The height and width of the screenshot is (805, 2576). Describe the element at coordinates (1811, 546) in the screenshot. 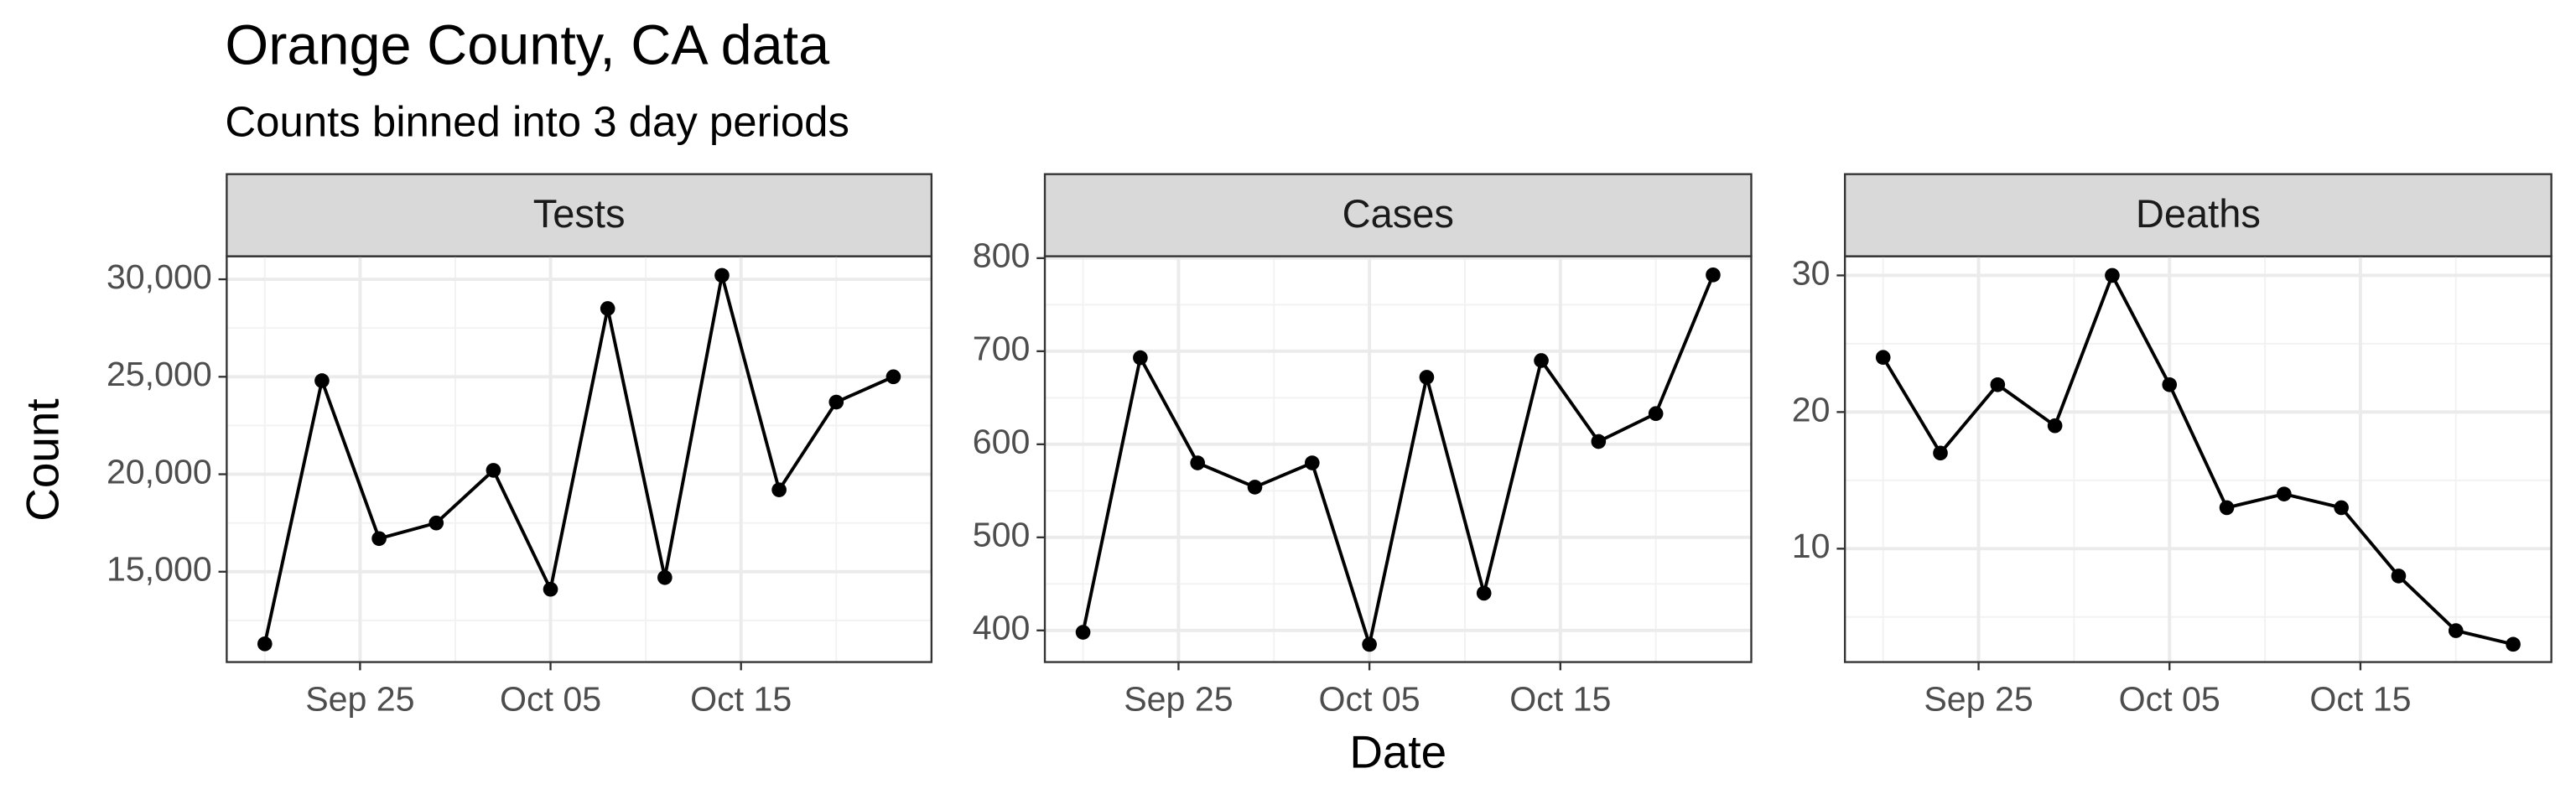

I see `y-tick-label: 10` at that location.